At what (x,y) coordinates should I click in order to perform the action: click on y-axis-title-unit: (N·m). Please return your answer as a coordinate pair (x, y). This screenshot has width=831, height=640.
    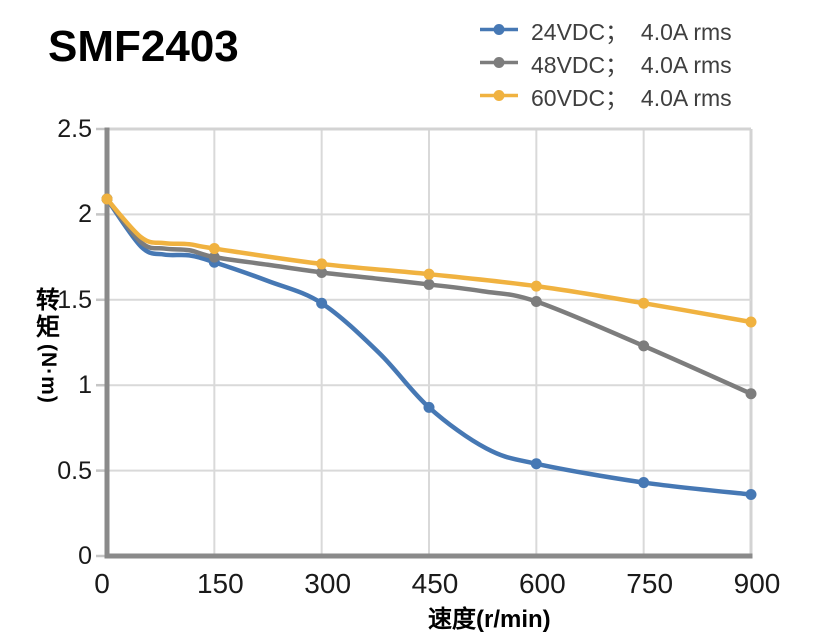
    Looking at the image, I should click on (48, 374).